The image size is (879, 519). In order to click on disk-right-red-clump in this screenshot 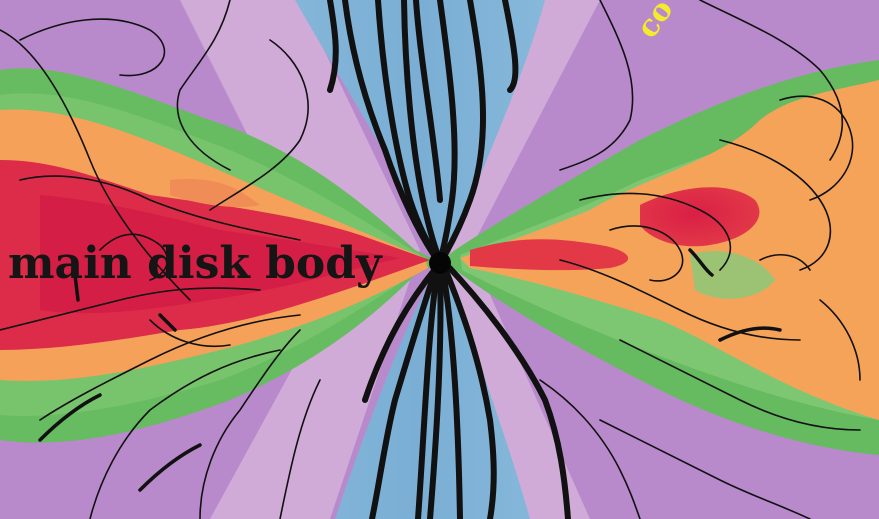, I will do `click(700, 217)`.